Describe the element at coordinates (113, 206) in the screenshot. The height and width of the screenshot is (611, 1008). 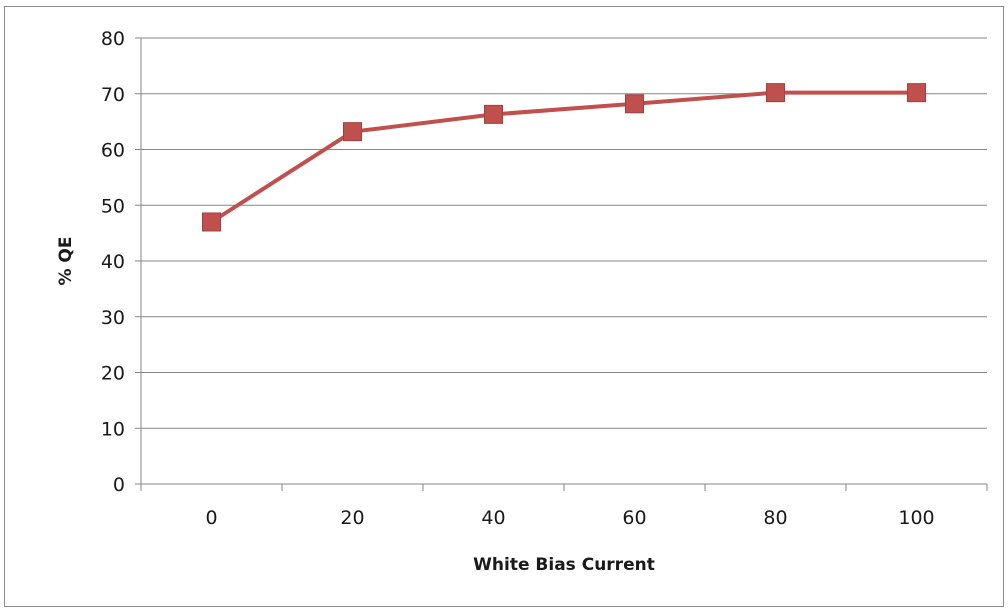
I see `y-tick-label-50: 50` at that location.